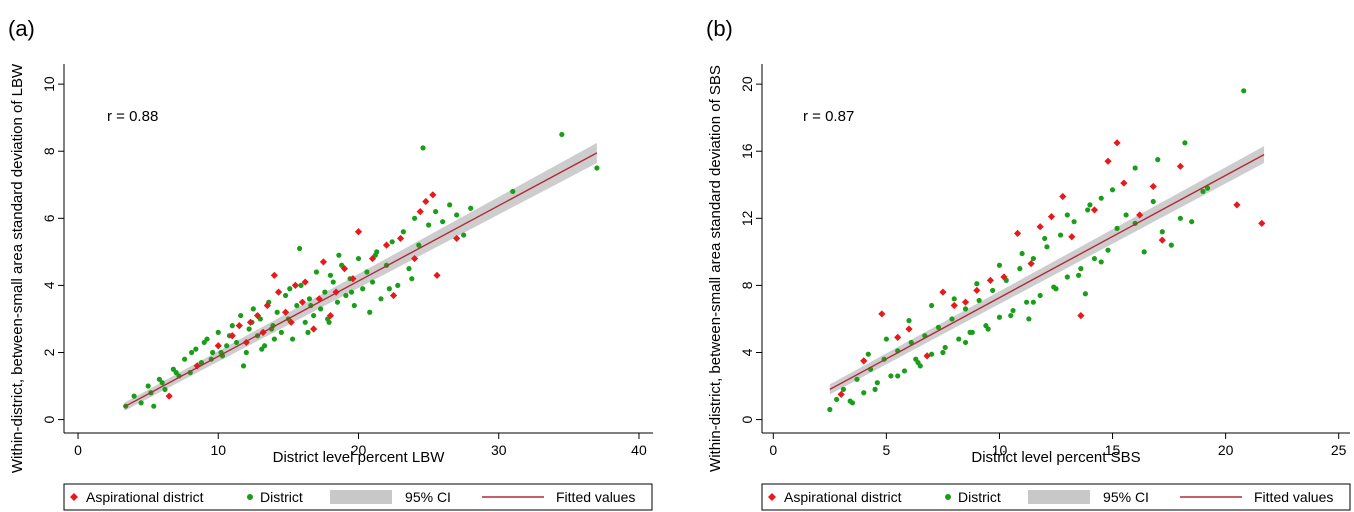 The image size is (1354, 512). Describe the element at coordinates (49, 352) in the screenshot. I see `y-tick-label: 2` at that location.